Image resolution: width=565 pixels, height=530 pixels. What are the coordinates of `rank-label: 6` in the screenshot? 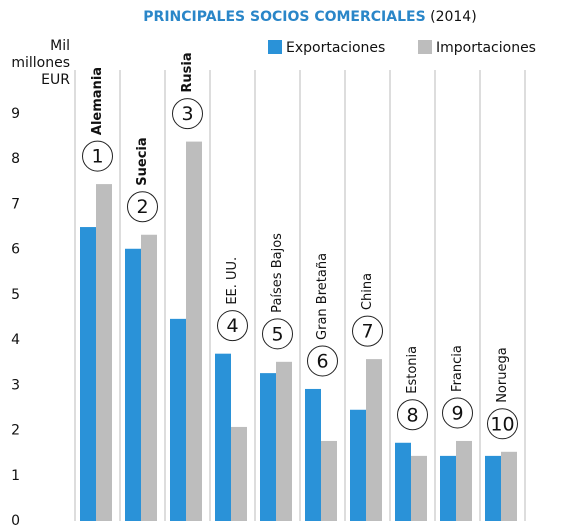 It's located at (322, 361).